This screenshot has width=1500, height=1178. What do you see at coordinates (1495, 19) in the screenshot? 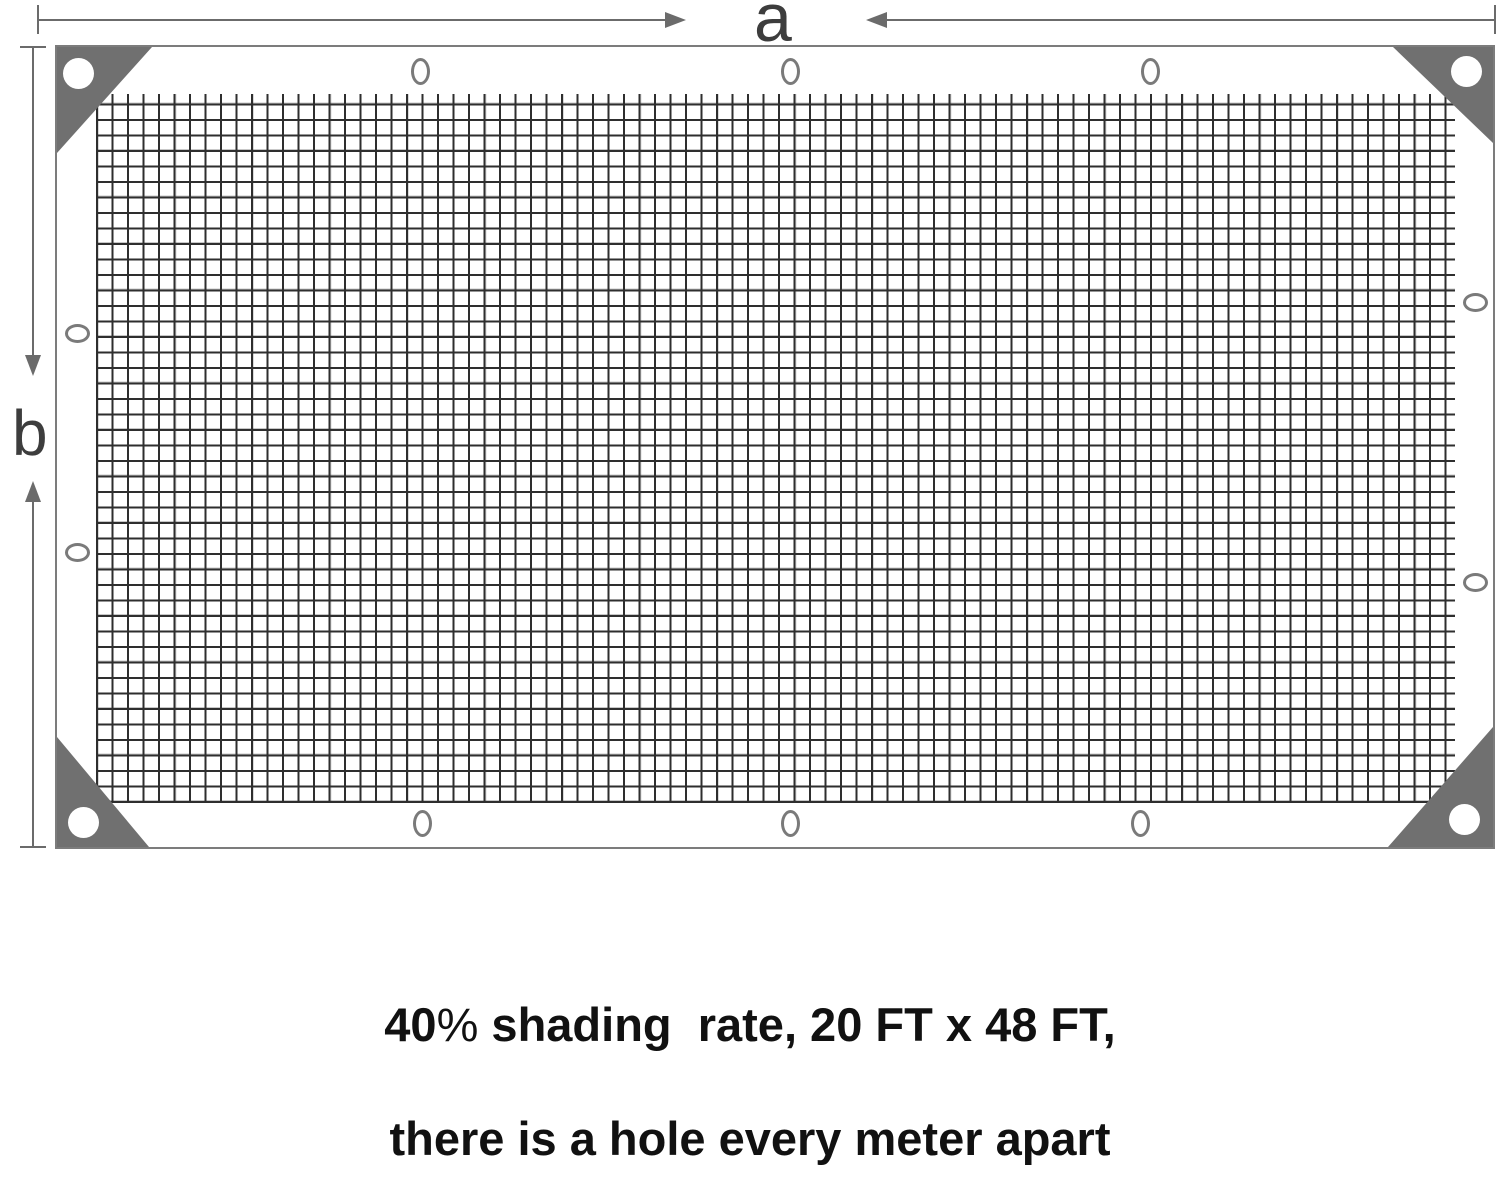
I see `dimension-a-right-tick` at bounding box center [1495, 19].